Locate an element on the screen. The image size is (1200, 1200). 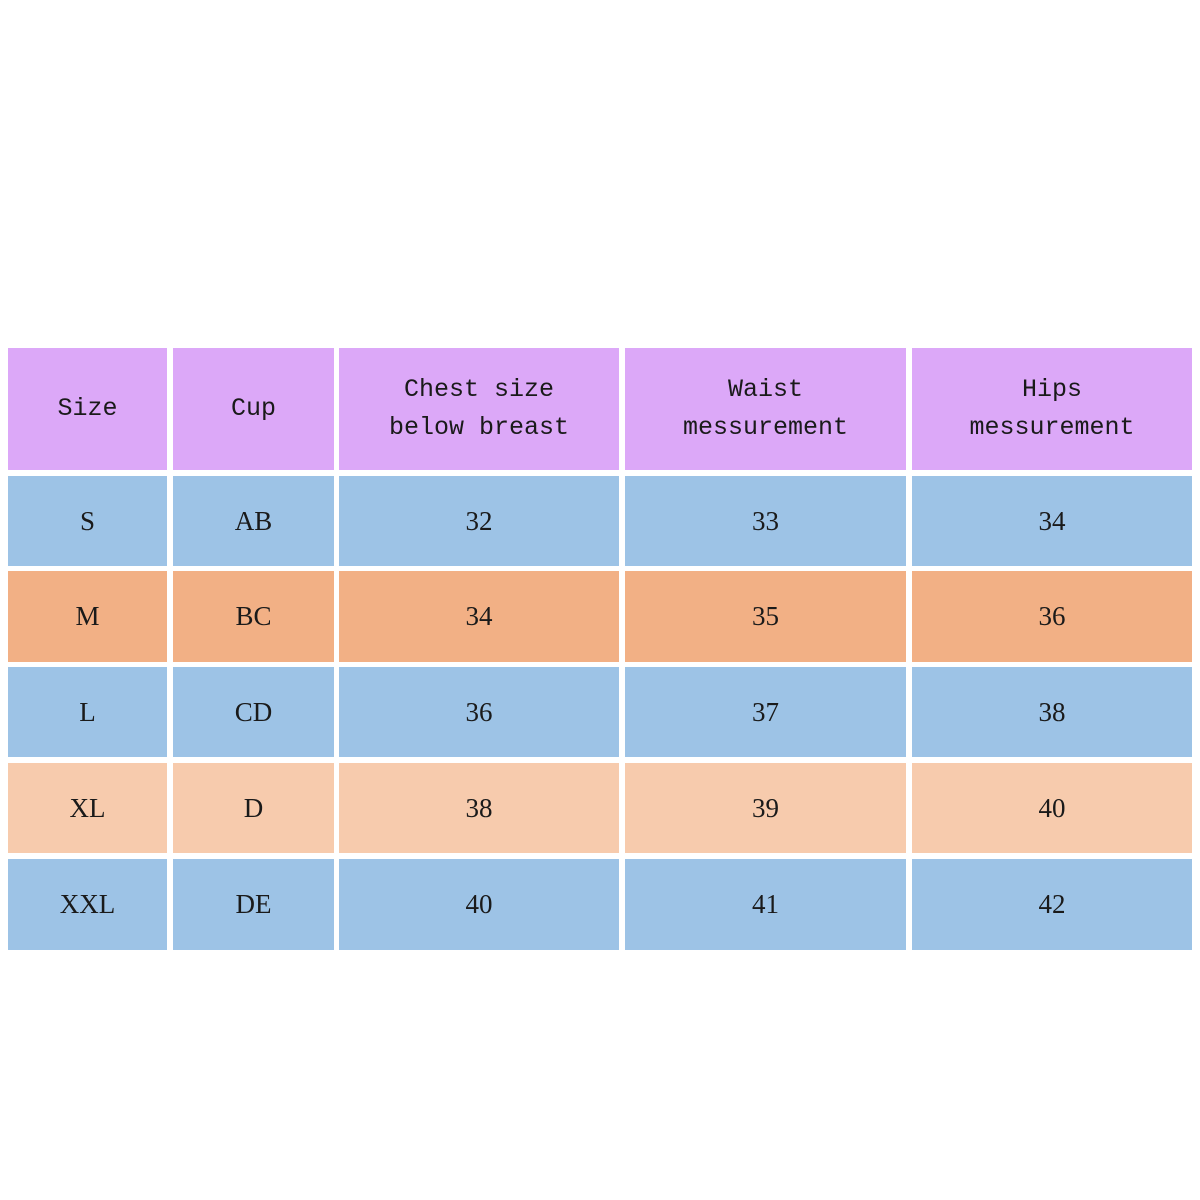
table-cell: 32 is located at coordinates (479, 521).